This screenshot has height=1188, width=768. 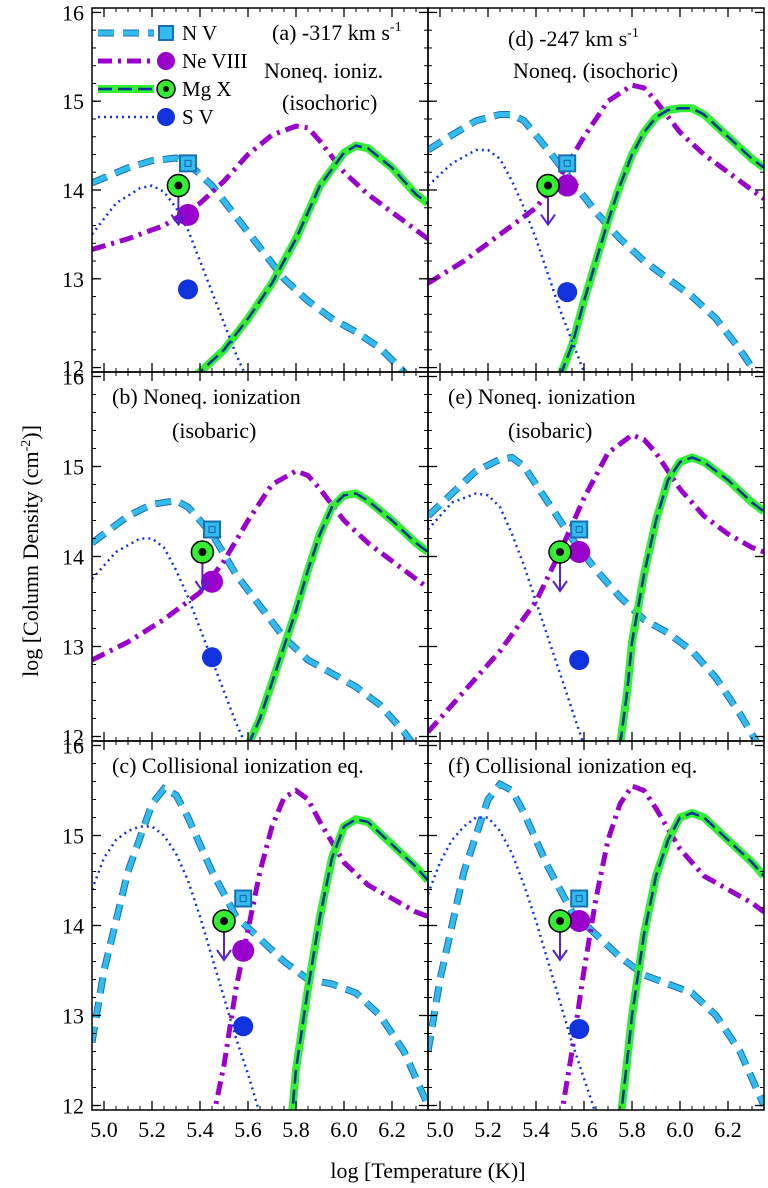 I want to click on panel-subtitle: Noneq. ioniz., so click(x=323, y=70).